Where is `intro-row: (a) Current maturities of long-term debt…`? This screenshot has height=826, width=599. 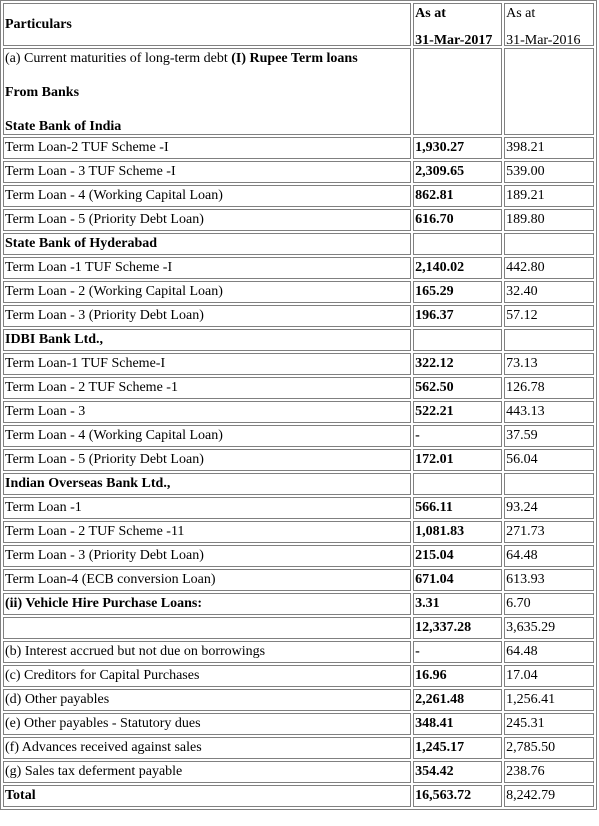 intro-row: (a) Current maturities of long-term debt… is located at coordinates (298, 91).